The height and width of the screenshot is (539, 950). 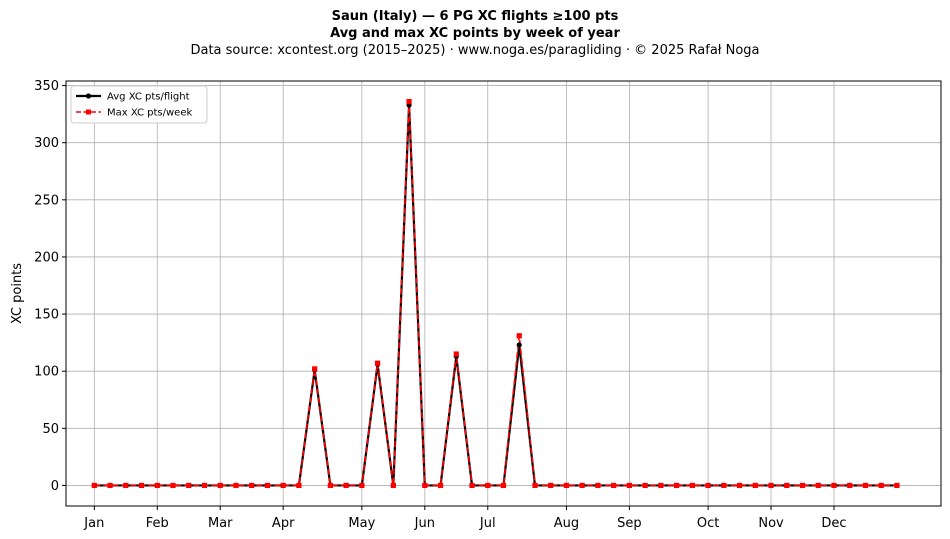 I want to click on legend: Avg XC pts/flight Max XC pts/week, so click(x=139, y=104).